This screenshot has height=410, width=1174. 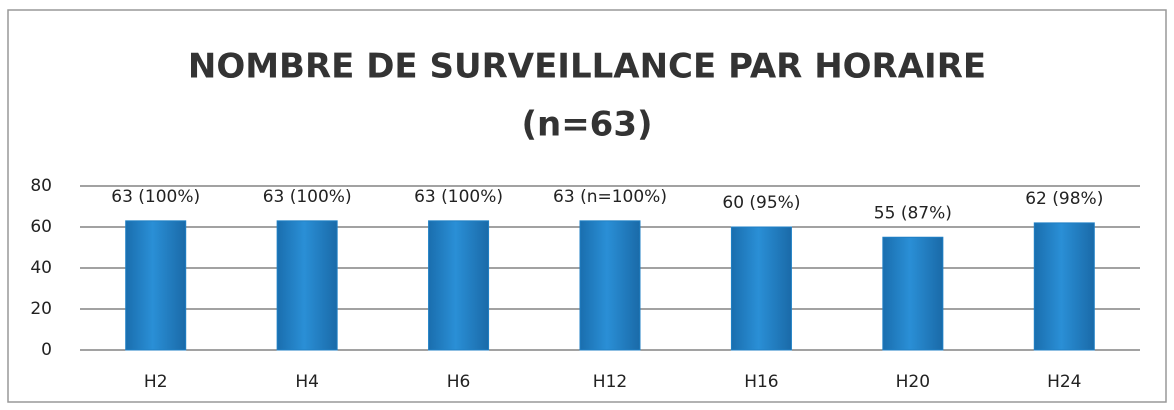 What do you see at coordinates (156, 382) in the screenshot?
I see `x-tick-label: H2` at bounding box center [156, 382].